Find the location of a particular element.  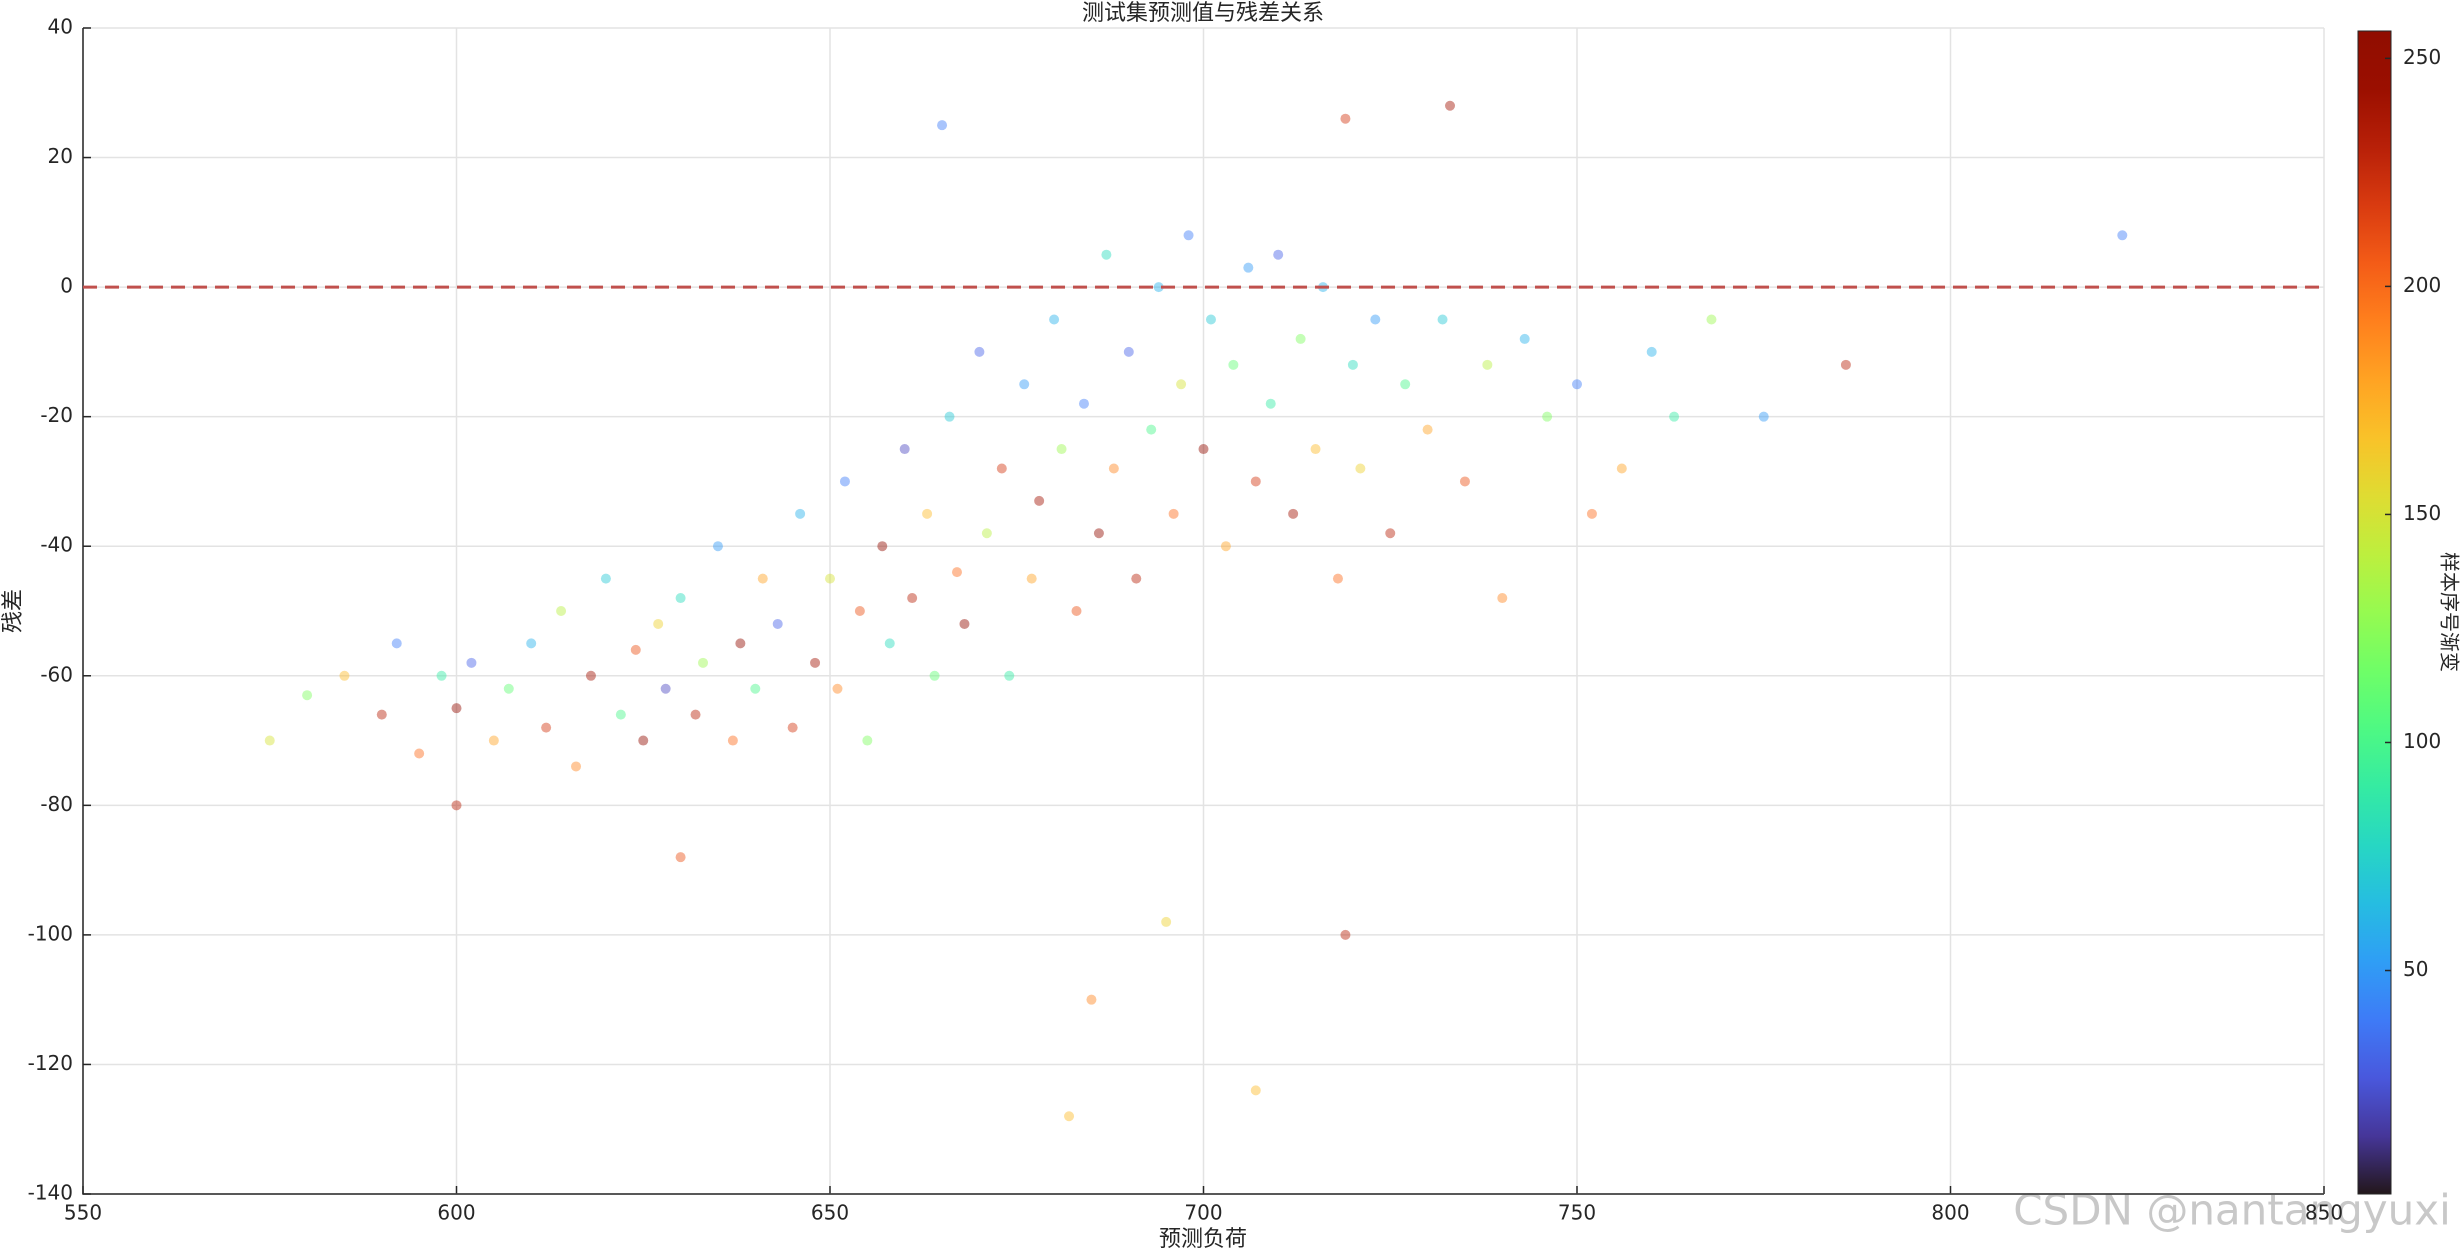

x-tick-label: 650 is located at coordinates (830, 1213).